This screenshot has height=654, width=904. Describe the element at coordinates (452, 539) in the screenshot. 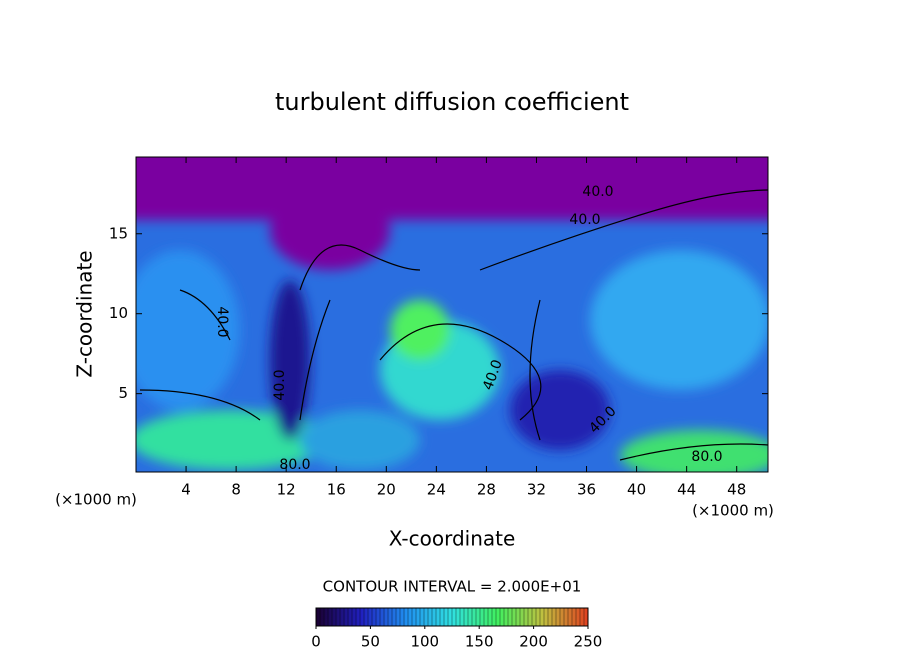

I see `x-axis-label: X-coordinate` at that location.